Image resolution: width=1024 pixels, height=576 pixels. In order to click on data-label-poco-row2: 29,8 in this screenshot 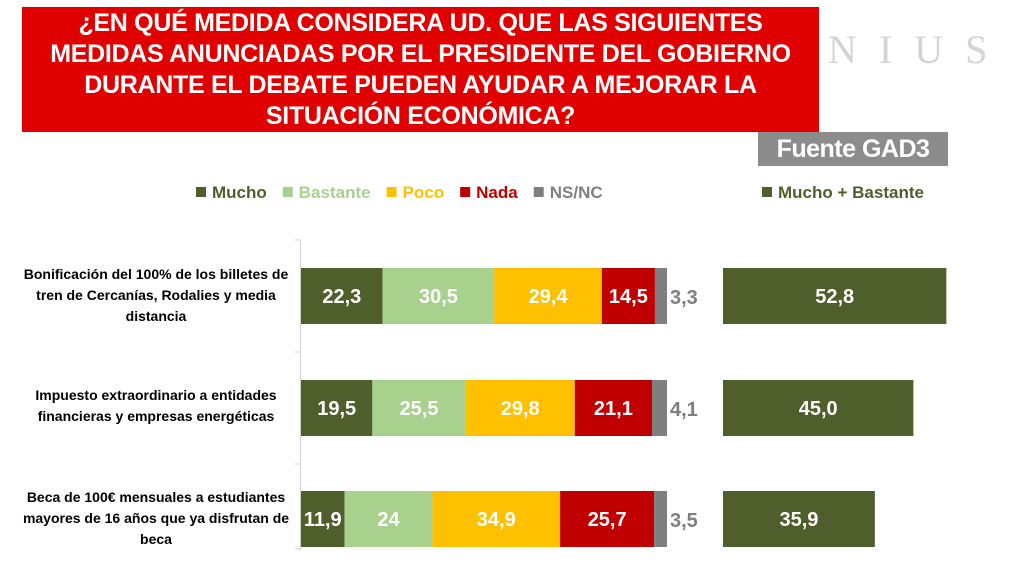, I will do `click(520, 409)`.